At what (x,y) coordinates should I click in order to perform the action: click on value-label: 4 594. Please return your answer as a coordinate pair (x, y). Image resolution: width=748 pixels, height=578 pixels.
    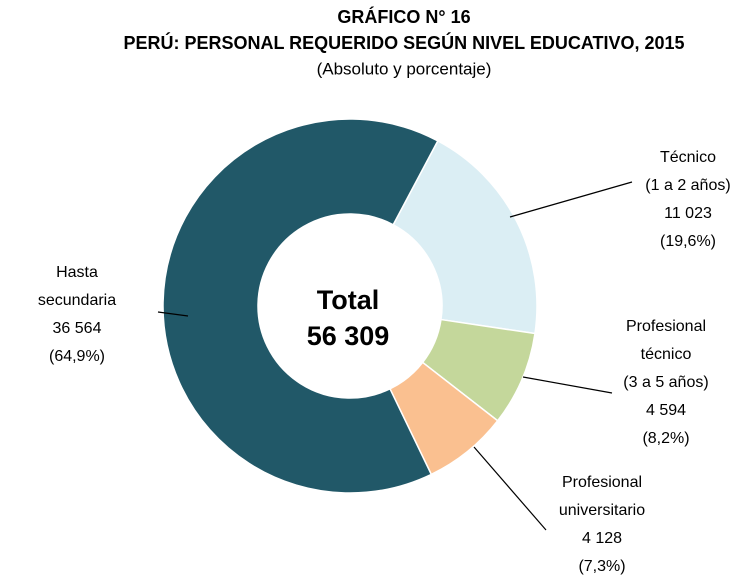
    Looking at the image, I should click on (666, 410).